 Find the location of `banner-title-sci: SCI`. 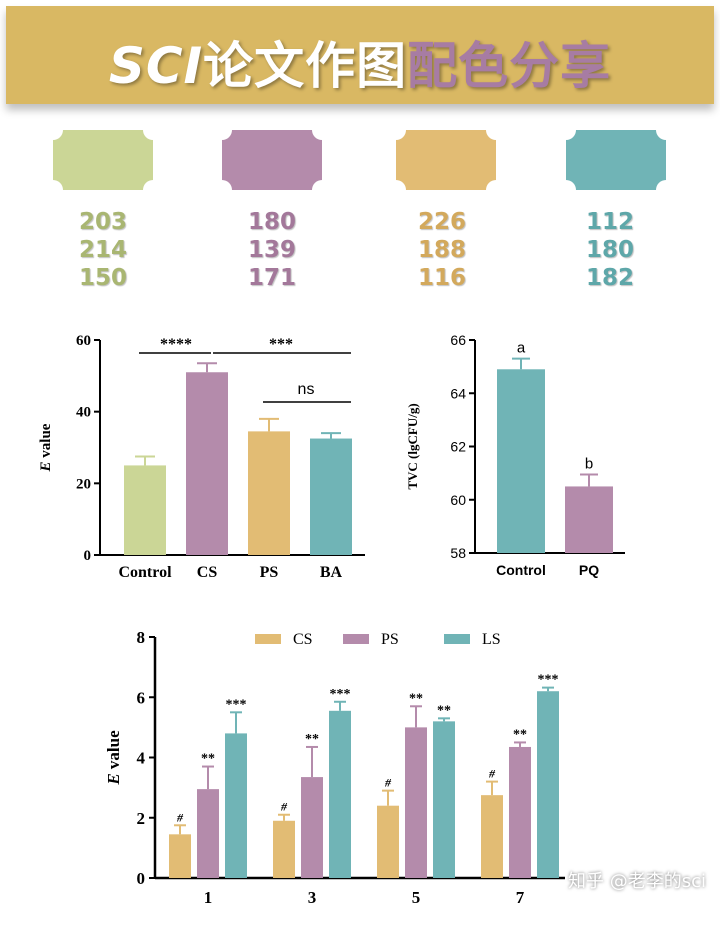

banner-title-sci: SCI is located at coordinates (156, 66).